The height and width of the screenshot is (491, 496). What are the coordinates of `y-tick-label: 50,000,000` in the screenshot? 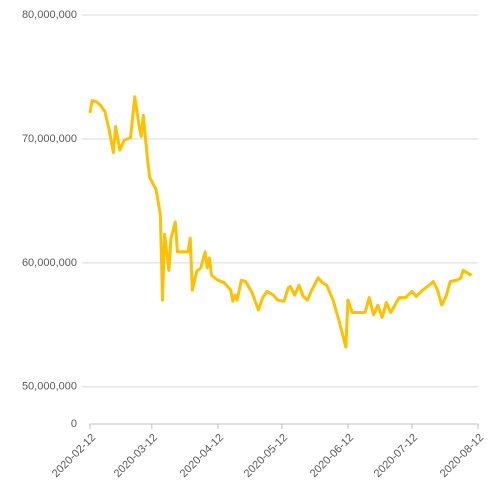 It's located at (49, 387).